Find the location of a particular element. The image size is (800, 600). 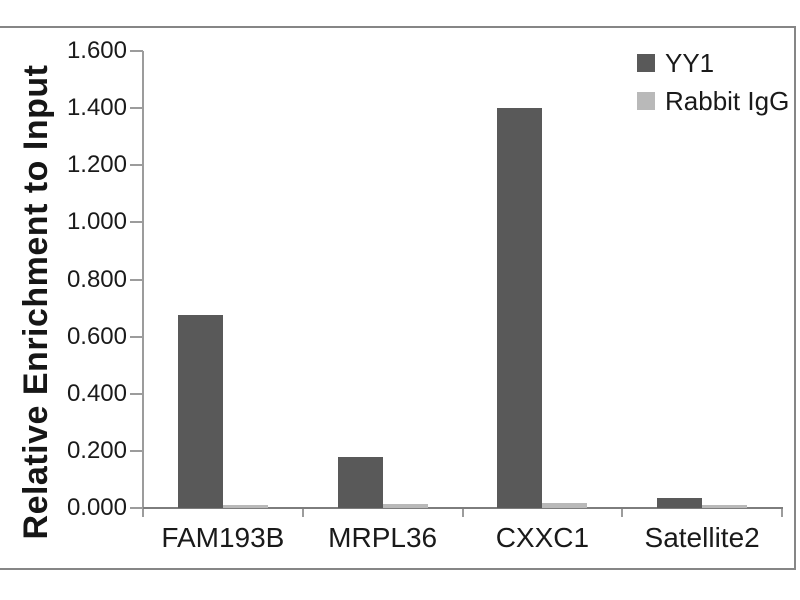

legend-item: YY1 is located at coordinates (676, 63).